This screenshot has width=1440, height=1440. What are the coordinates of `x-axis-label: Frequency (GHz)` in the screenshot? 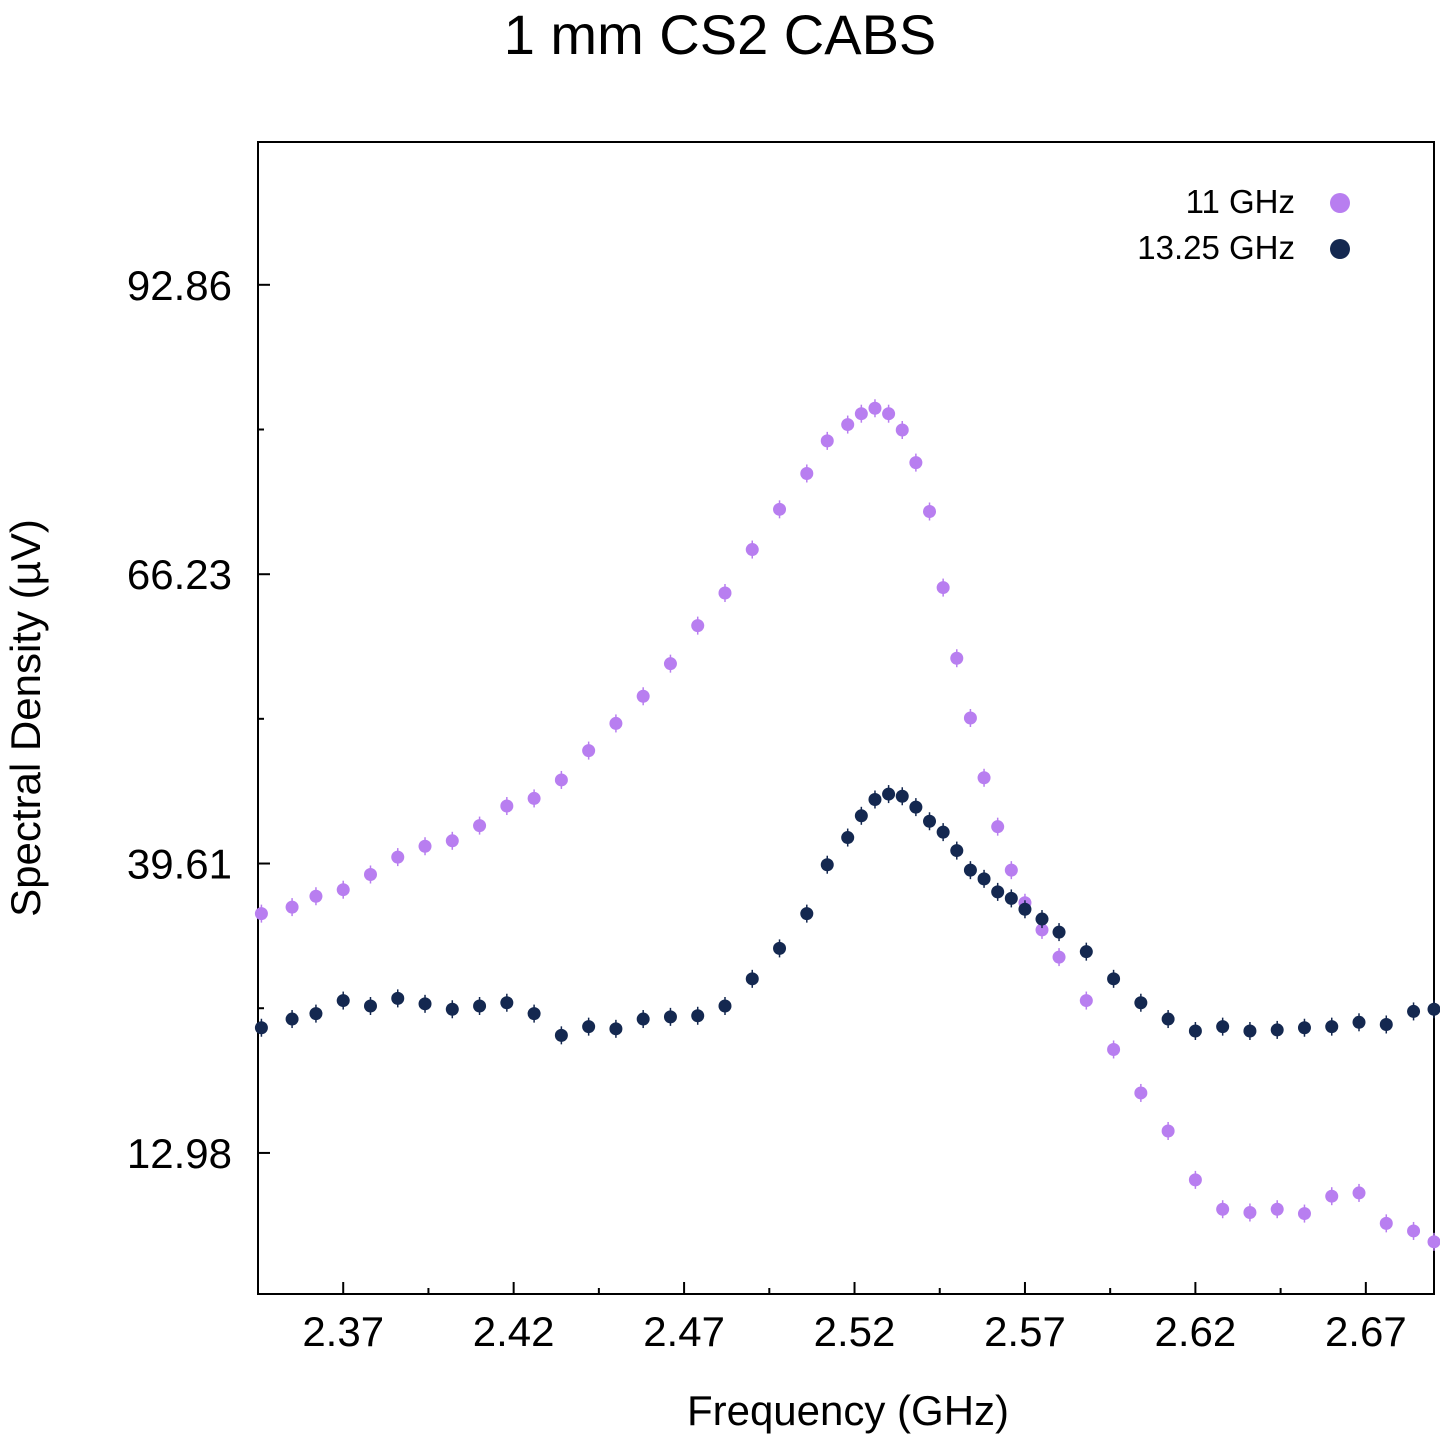 It's located at (848, 1410).